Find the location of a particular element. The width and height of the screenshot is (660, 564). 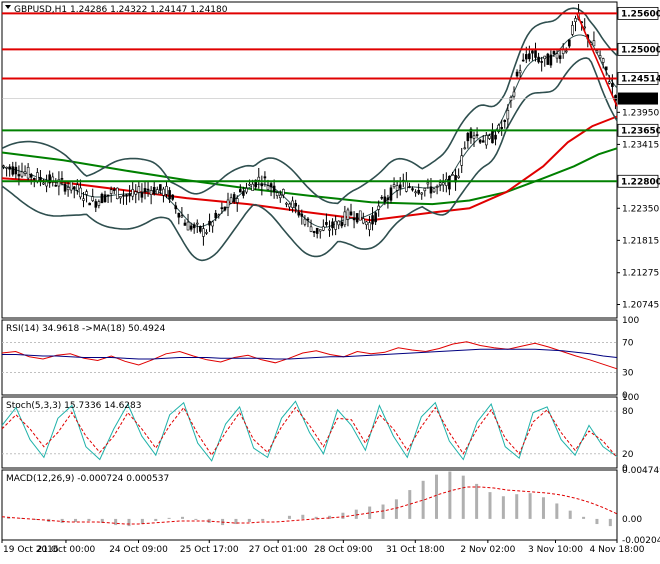

main-y-tick-label: 1.21275 is located at coordinates (640, 274).